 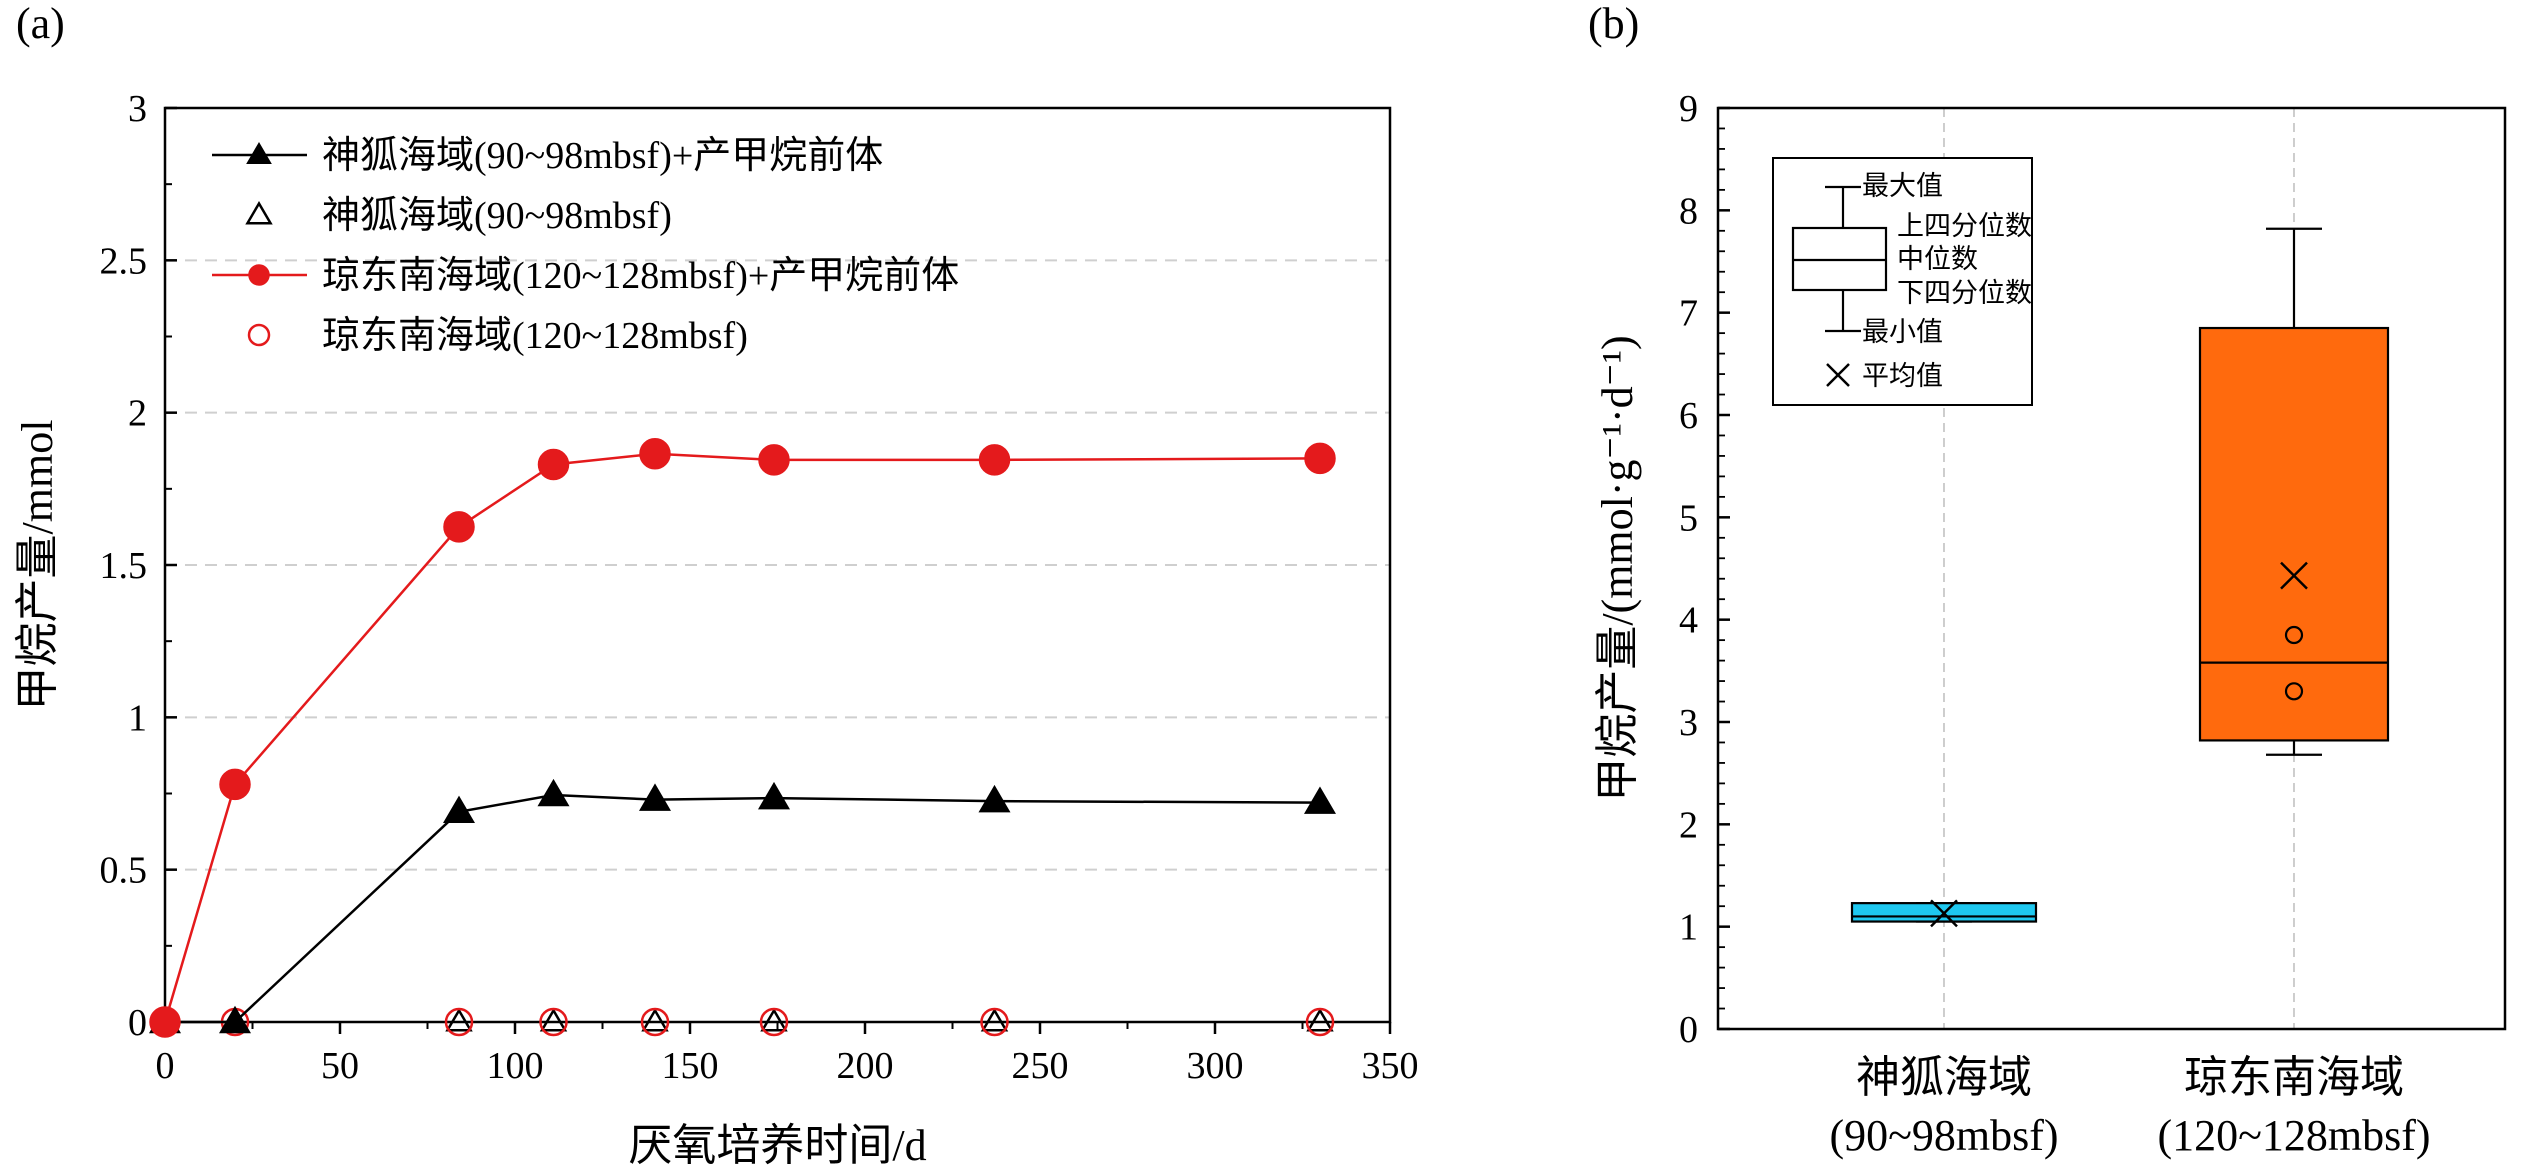 I want to click on x-tick-label: 200, so click(x=865, y=1066).